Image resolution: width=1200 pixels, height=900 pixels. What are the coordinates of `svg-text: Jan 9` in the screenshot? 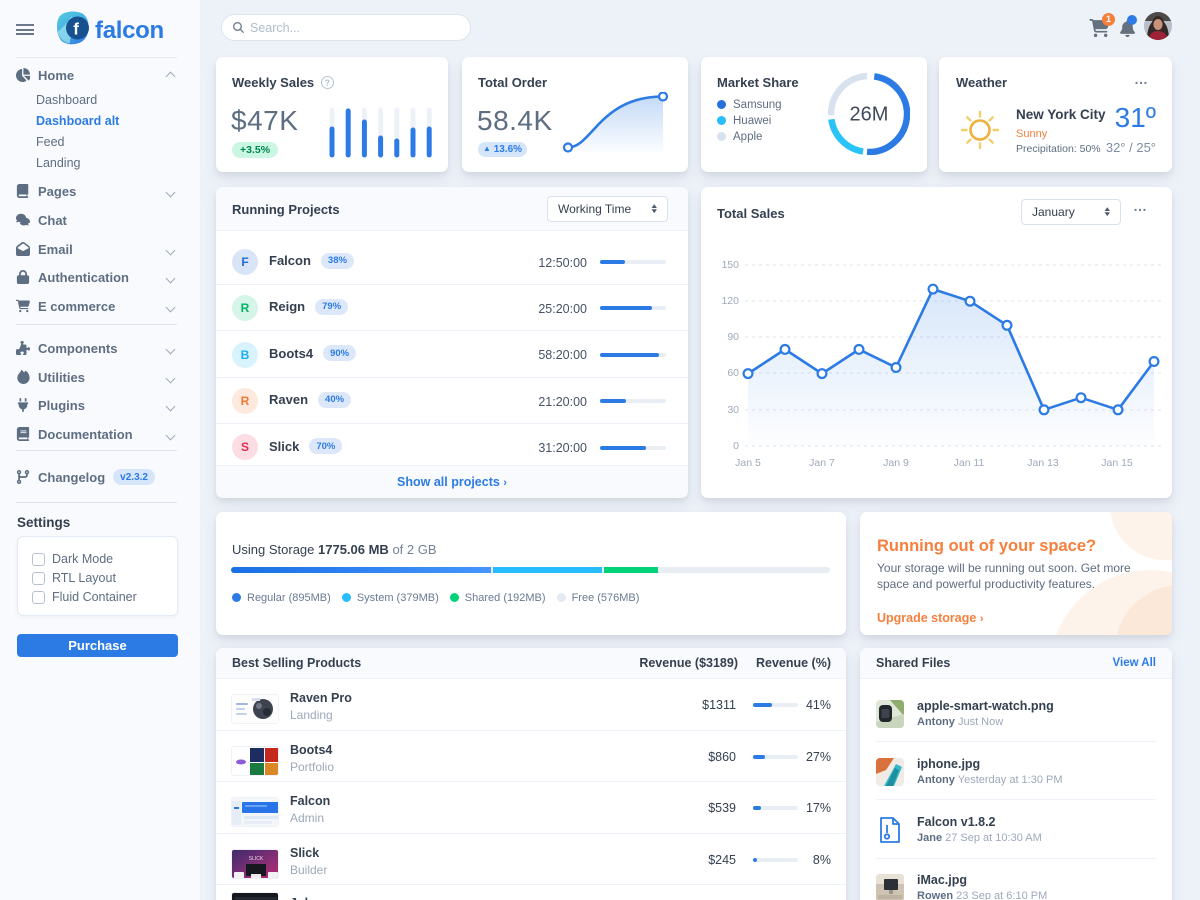 It's located at (896, 463).